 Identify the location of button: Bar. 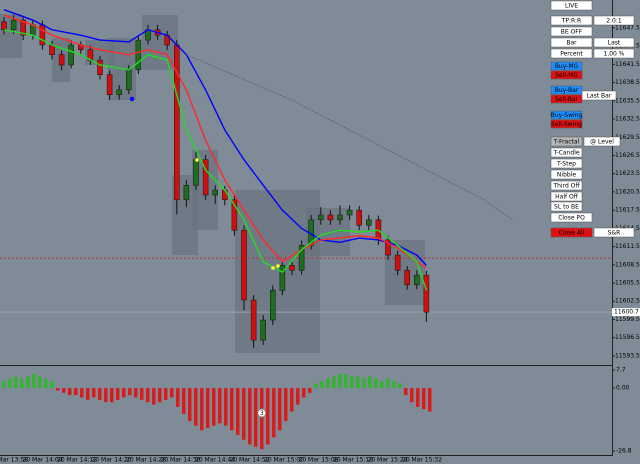
(571, 42).